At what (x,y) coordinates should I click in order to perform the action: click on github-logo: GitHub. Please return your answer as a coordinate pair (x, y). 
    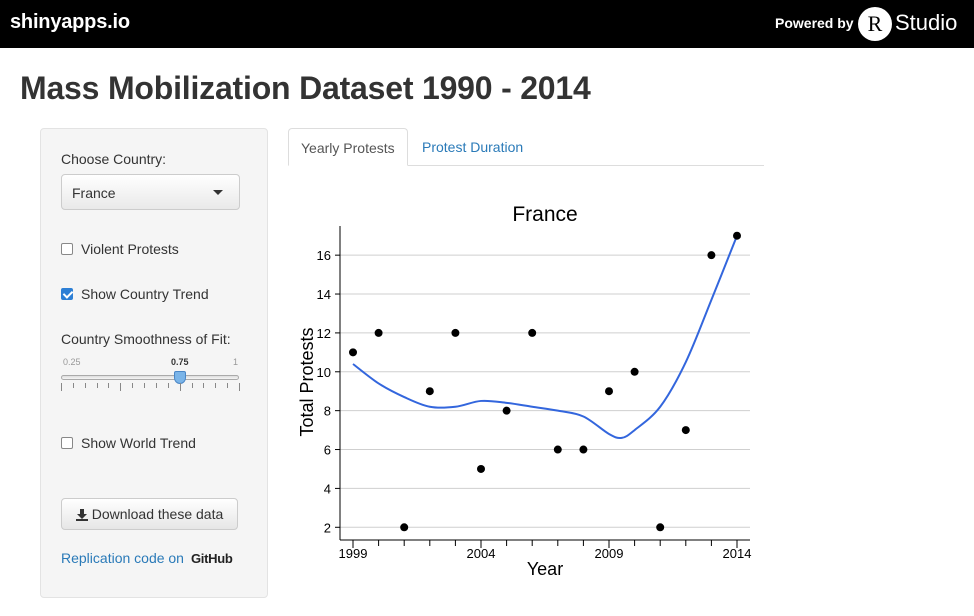
    Looking at the image, I should click on (211, 558).